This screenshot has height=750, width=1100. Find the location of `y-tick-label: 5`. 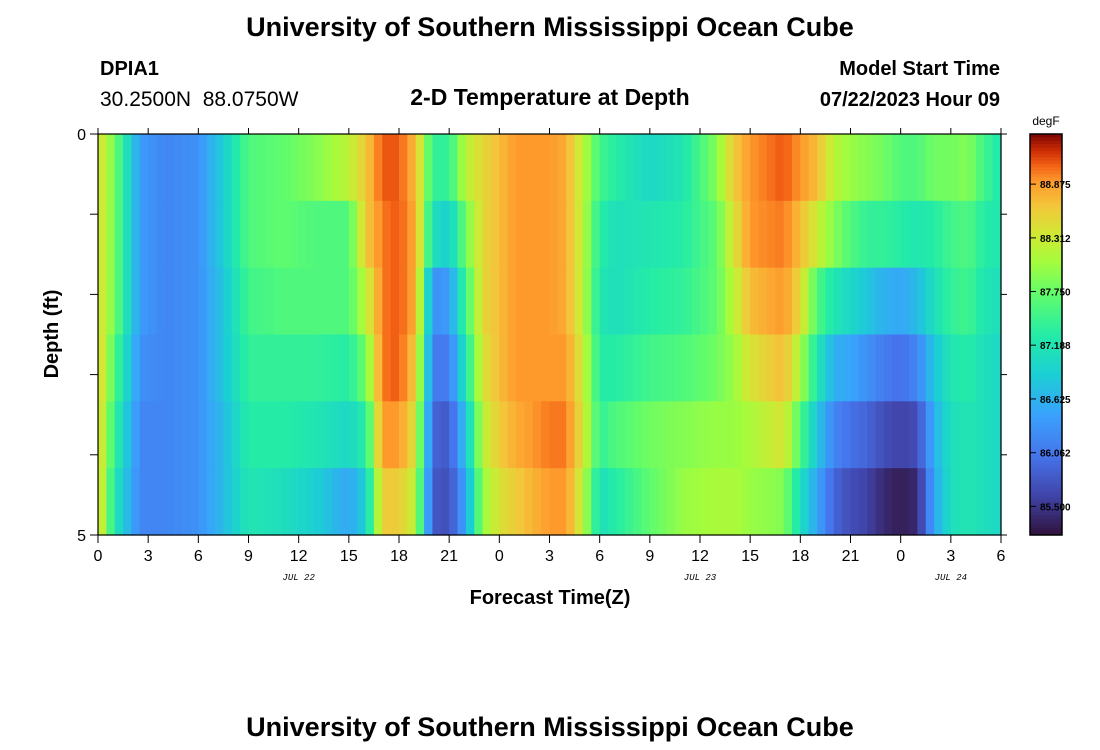

y-tick-label: 5 is located at coordinates (81, 536).